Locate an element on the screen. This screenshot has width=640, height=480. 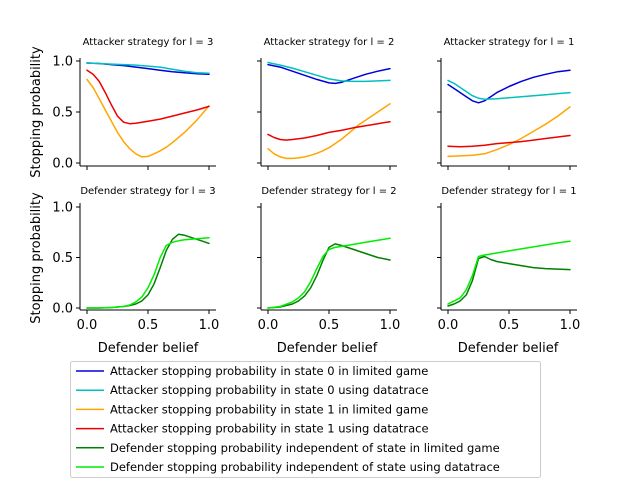
panel-1: Attacker strategy for l = 3 0.0 0.5 1.0 is located at coordinates (134, 104).